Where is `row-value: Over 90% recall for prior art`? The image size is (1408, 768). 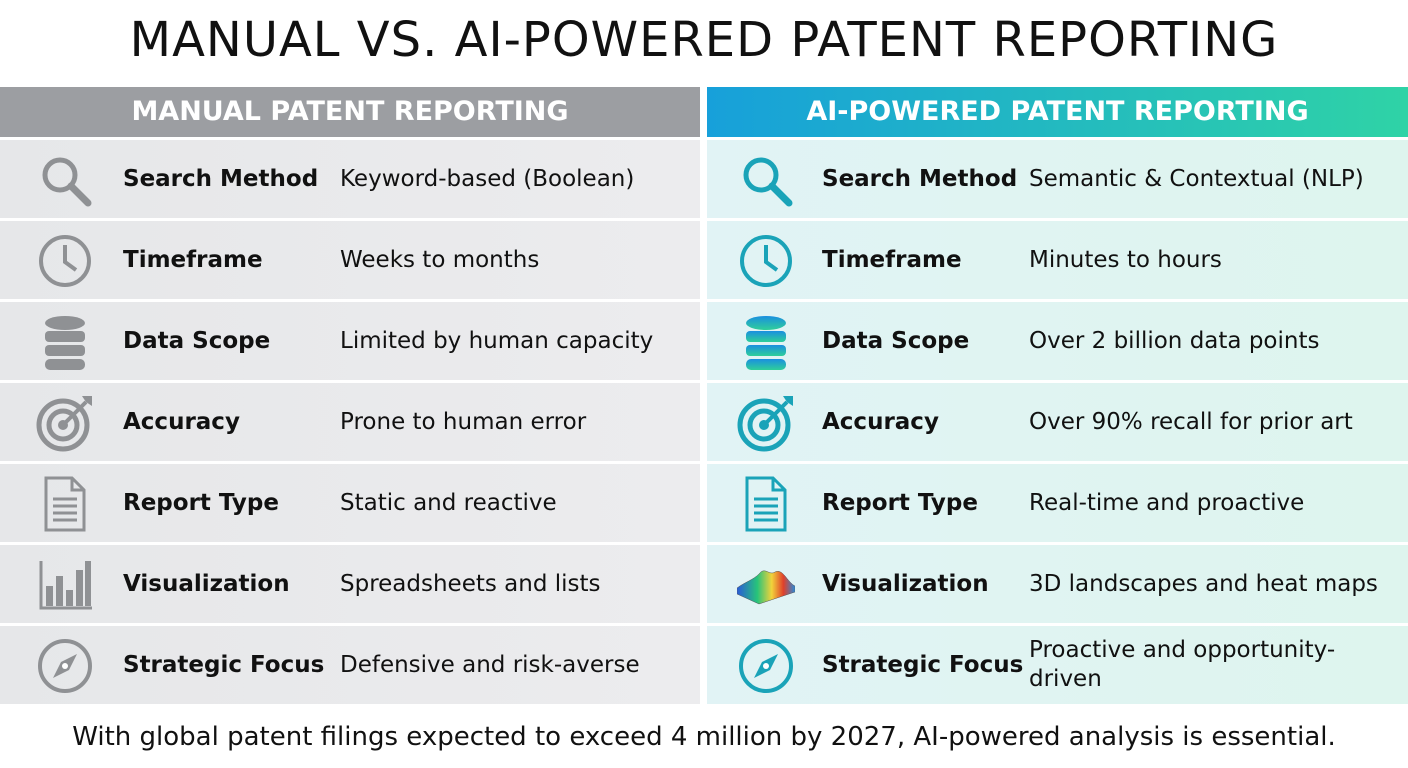 row-value: Over 90% recall for prior art is located at coordinates (1191, 421).